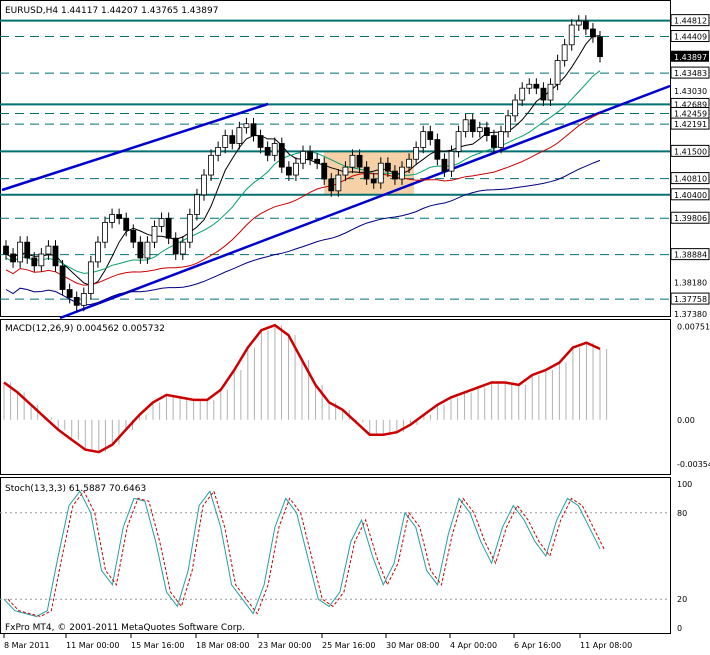 The image size is (710, 655). I want to click on current-price-tag, so click(690, 56).